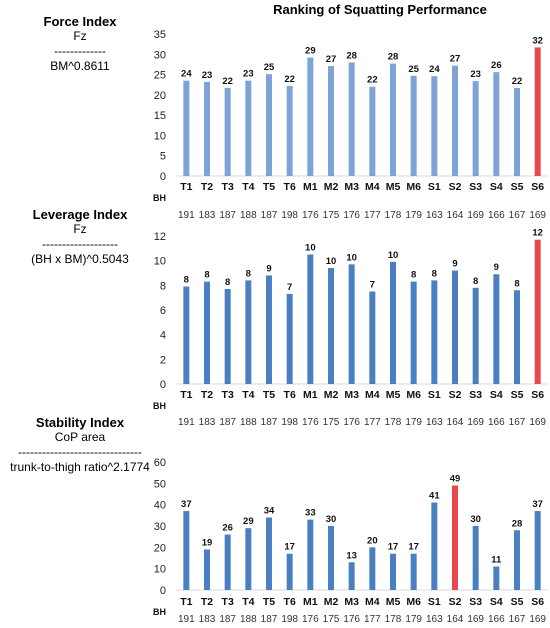 The width and height of the screenshot is (550, 628). What do you see at coordinates (537, 602) in the screenshot?
I see `stability-category-label: S6` at bounding box center [537, 602].